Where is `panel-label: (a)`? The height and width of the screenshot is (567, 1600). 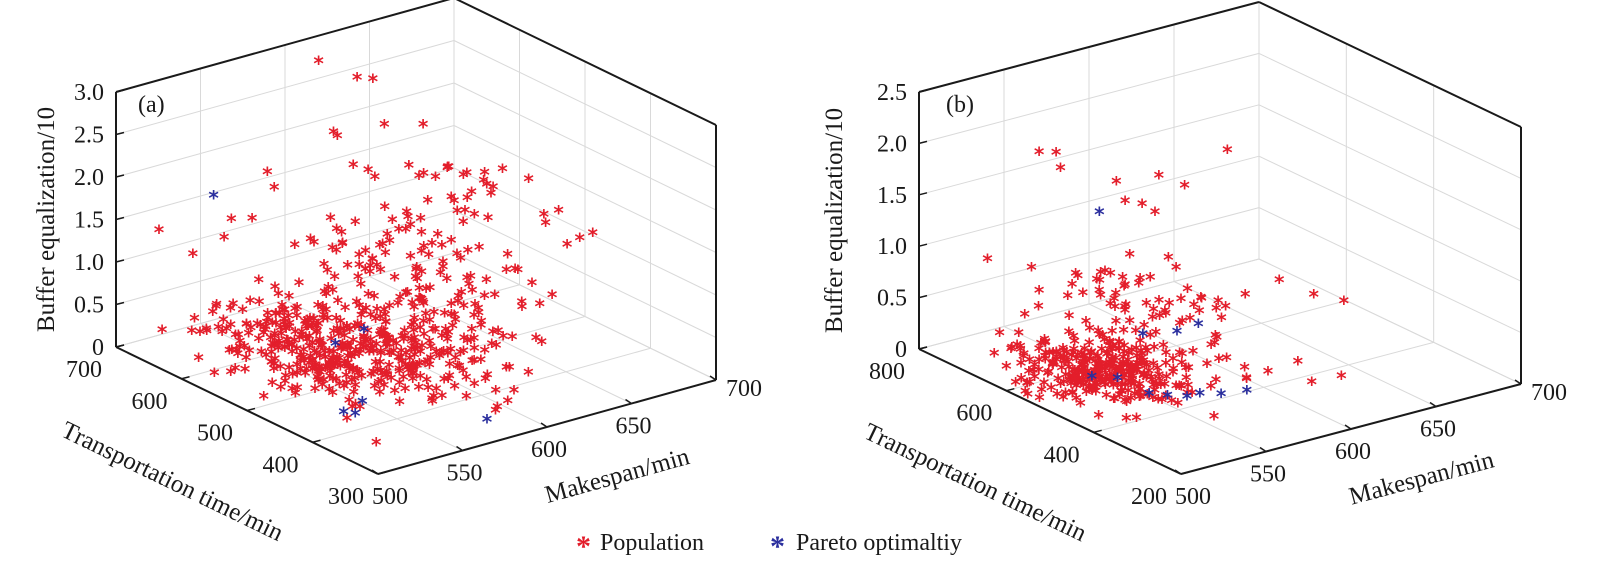 panel-label: (a) is located at coordinates (151, 105).